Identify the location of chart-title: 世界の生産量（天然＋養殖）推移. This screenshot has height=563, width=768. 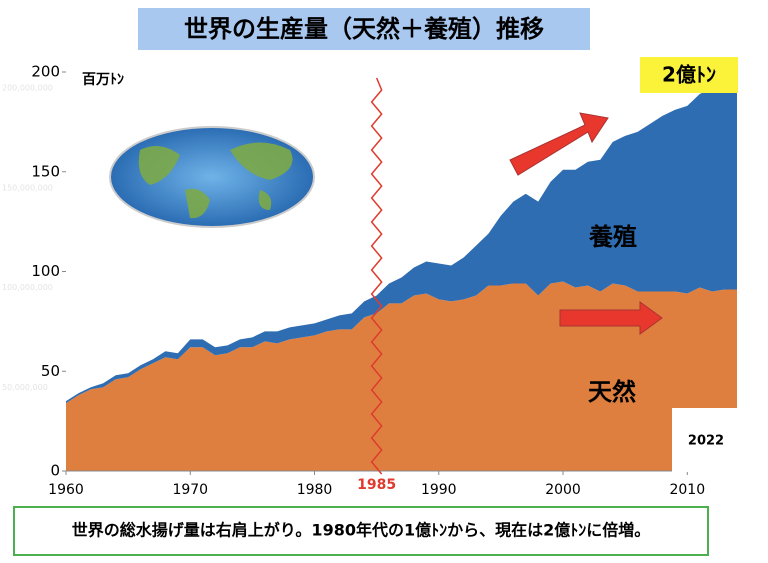
(364, 29).